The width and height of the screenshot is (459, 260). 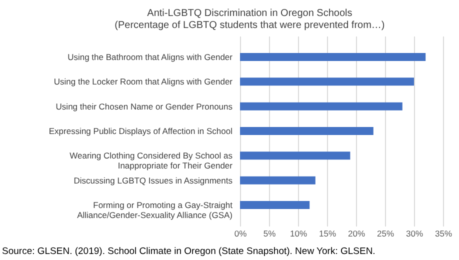 What do you see at coordinates (150, 57) in the screenshot?
I see `y-tick-label: Using the Bathroom that Aligns with Gender` at bounding box center [150, 57].